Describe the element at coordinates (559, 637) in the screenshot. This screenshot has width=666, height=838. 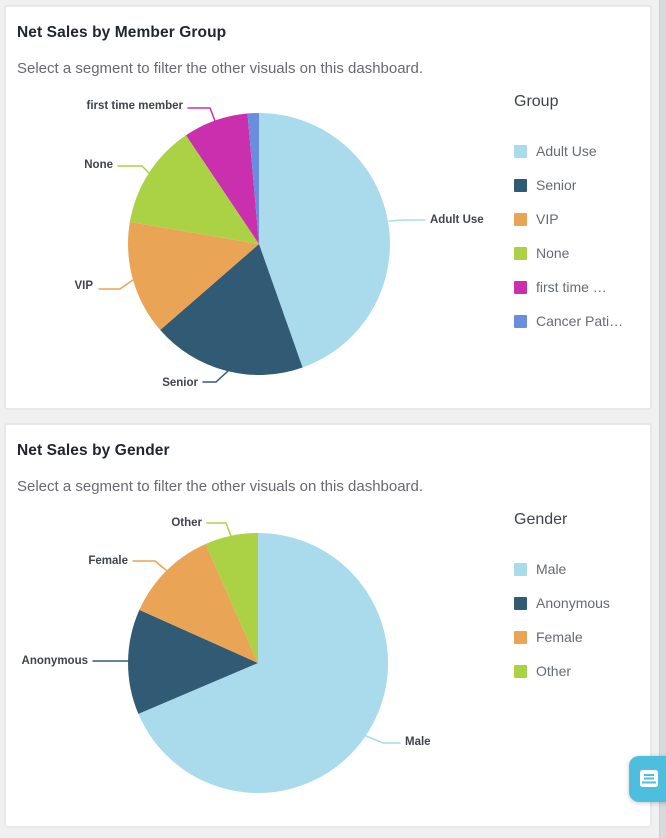
I see `legend-label: Female` at that location.